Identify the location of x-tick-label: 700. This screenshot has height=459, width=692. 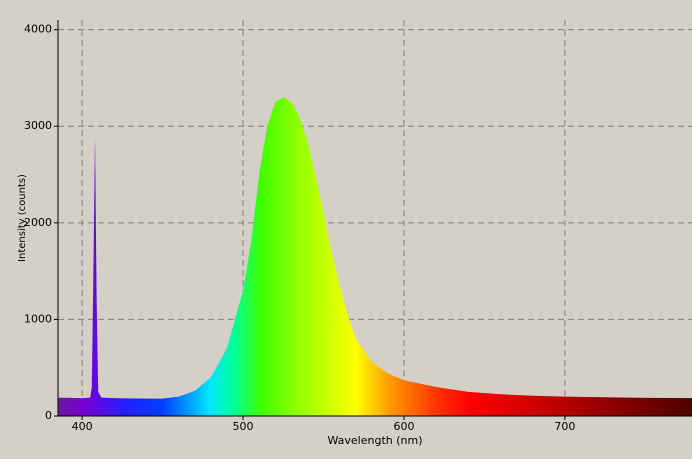
(564, 426).